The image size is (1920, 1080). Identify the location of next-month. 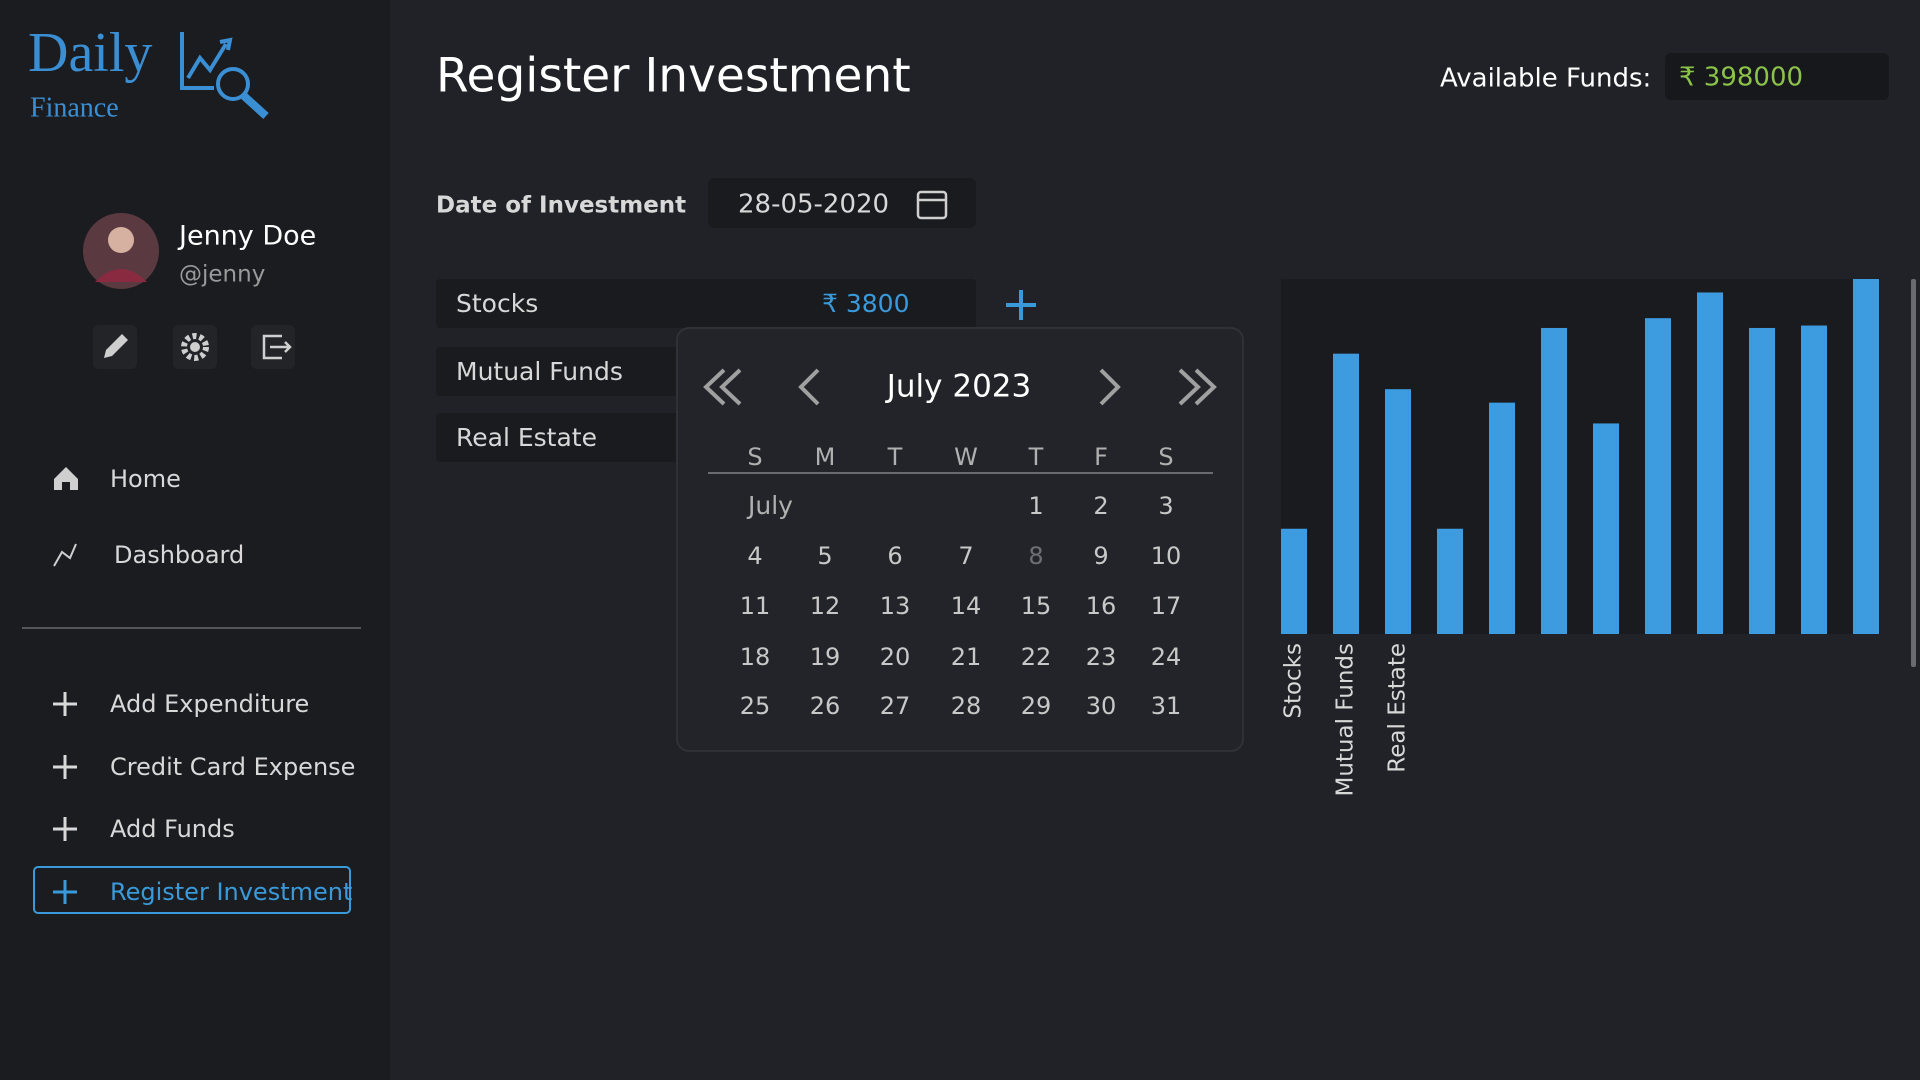
(1110, 387).